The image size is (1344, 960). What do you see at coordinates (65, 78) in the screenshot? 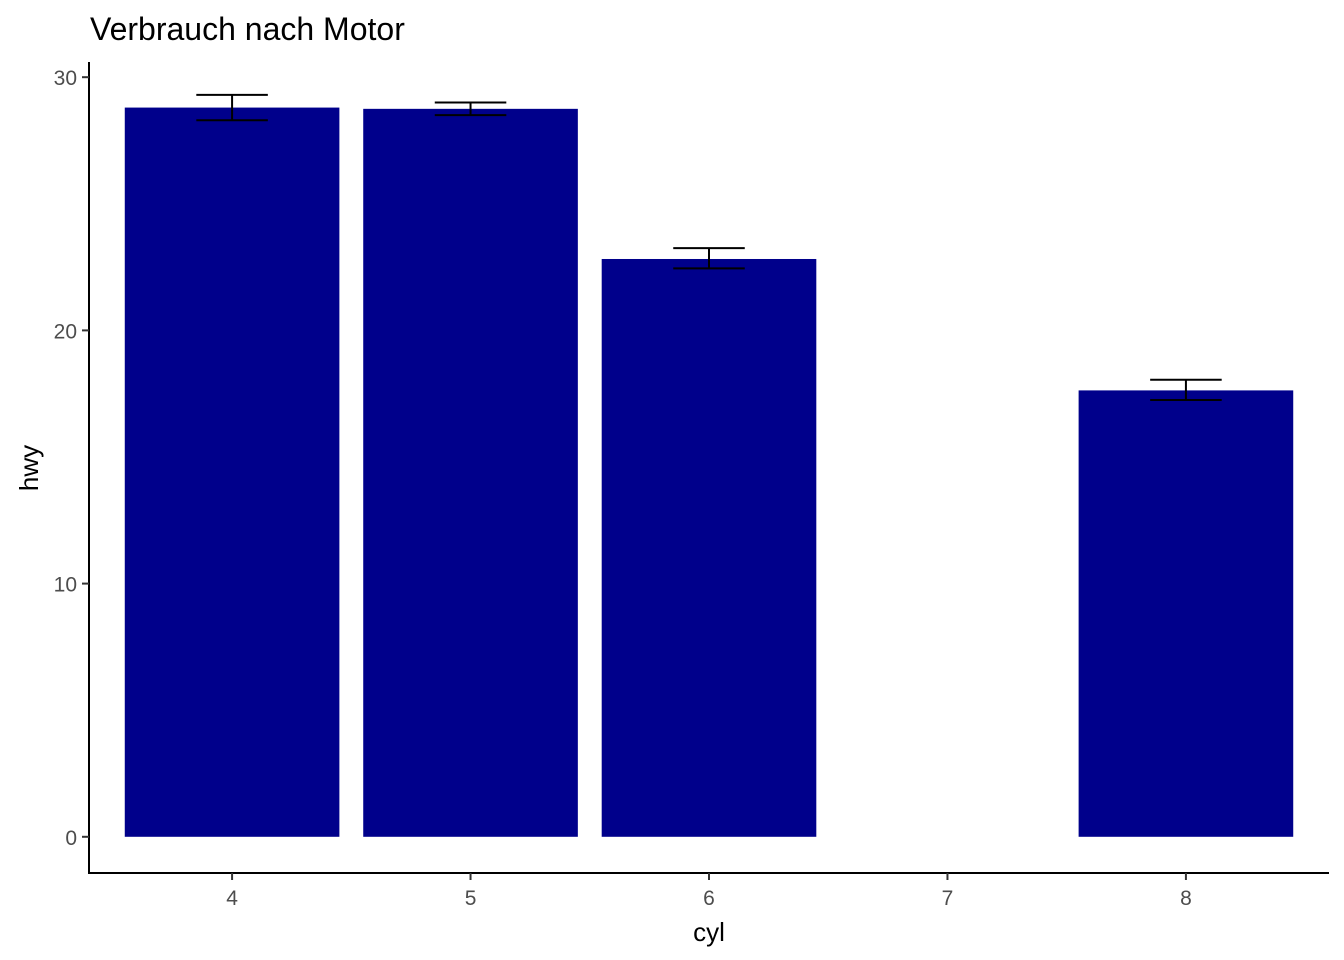
I see `y-tick-label: 30` at bounding box center [65, 78].